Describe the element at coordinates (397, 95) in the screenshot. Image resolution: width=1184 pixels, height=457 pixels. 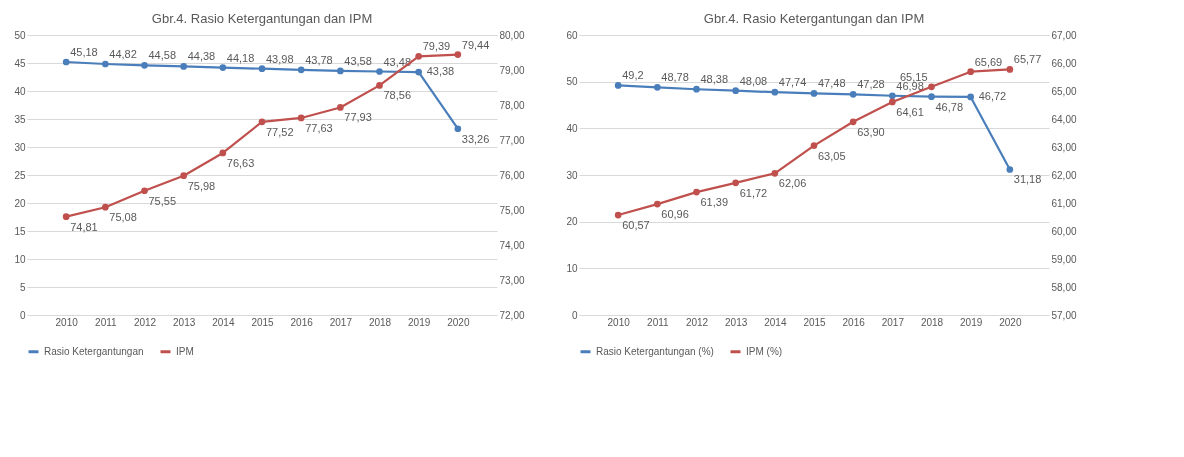
I see `data-label: 78,56` at that location.